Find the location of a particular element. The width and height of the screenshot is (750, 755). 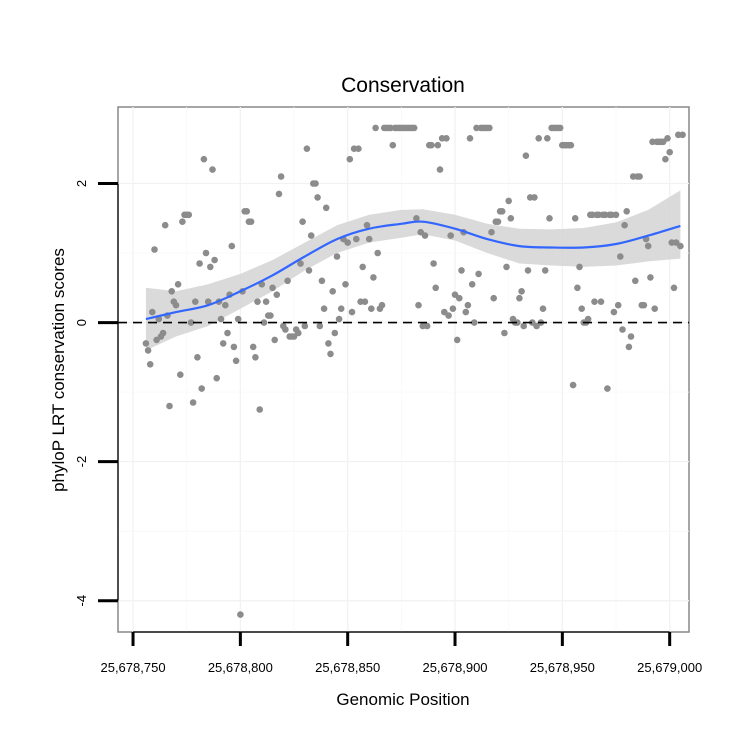

trend-line is located at coordinates (413, 270).